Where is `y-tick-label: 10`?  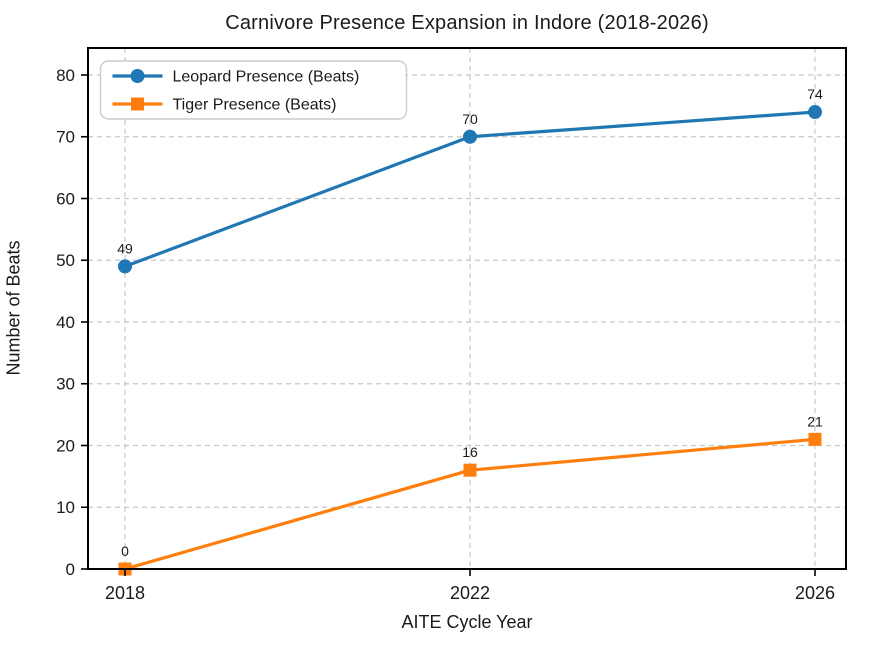 y-tick-label: 10 is located at coordinates (65, 507).